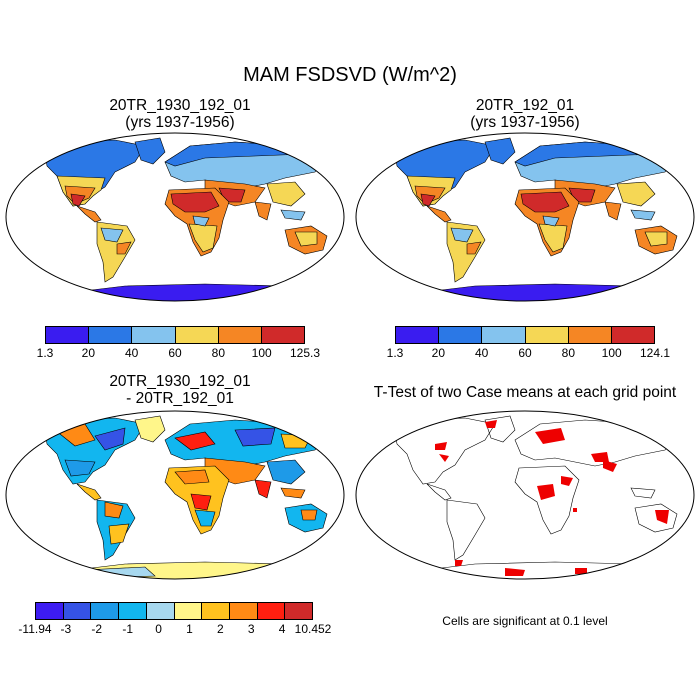 The height and width of the screenshot is (700, 700). I want to click on significant-cells, so click(552, 498).